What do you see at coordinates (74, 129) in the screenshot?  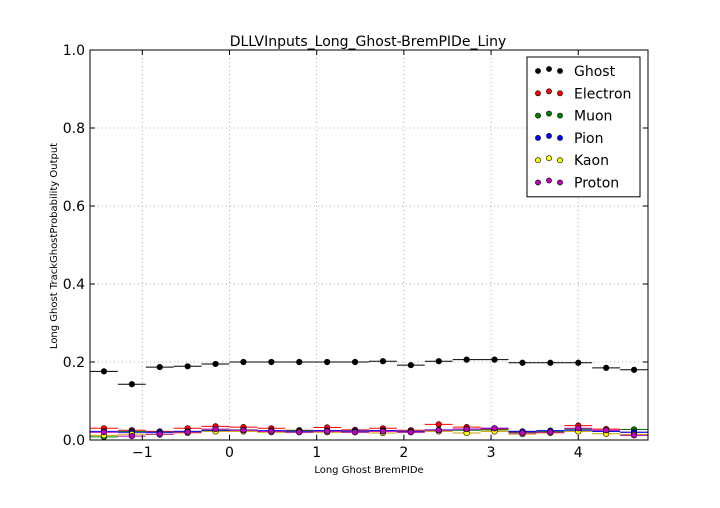 I see `y-tick-label: 0.8` at bounding box center [74, 129].